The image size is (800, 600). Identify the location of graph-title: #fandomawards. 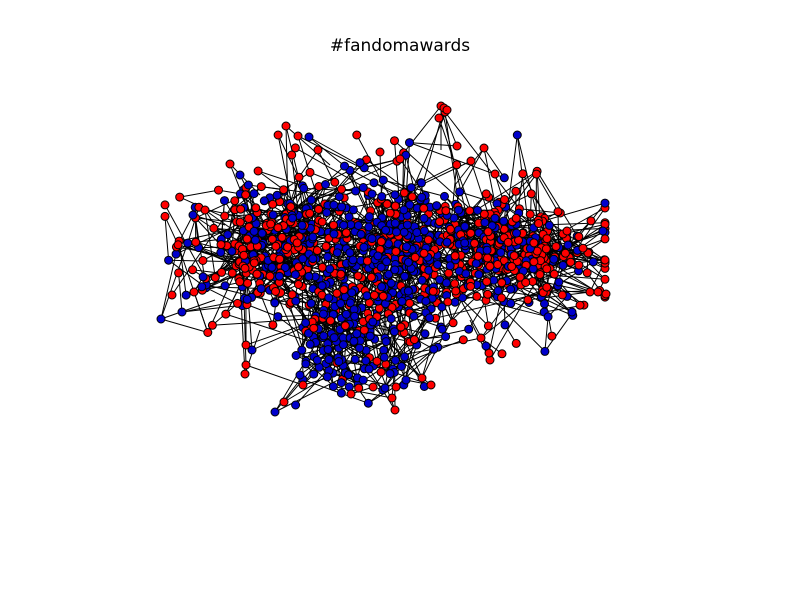
(400, 46).